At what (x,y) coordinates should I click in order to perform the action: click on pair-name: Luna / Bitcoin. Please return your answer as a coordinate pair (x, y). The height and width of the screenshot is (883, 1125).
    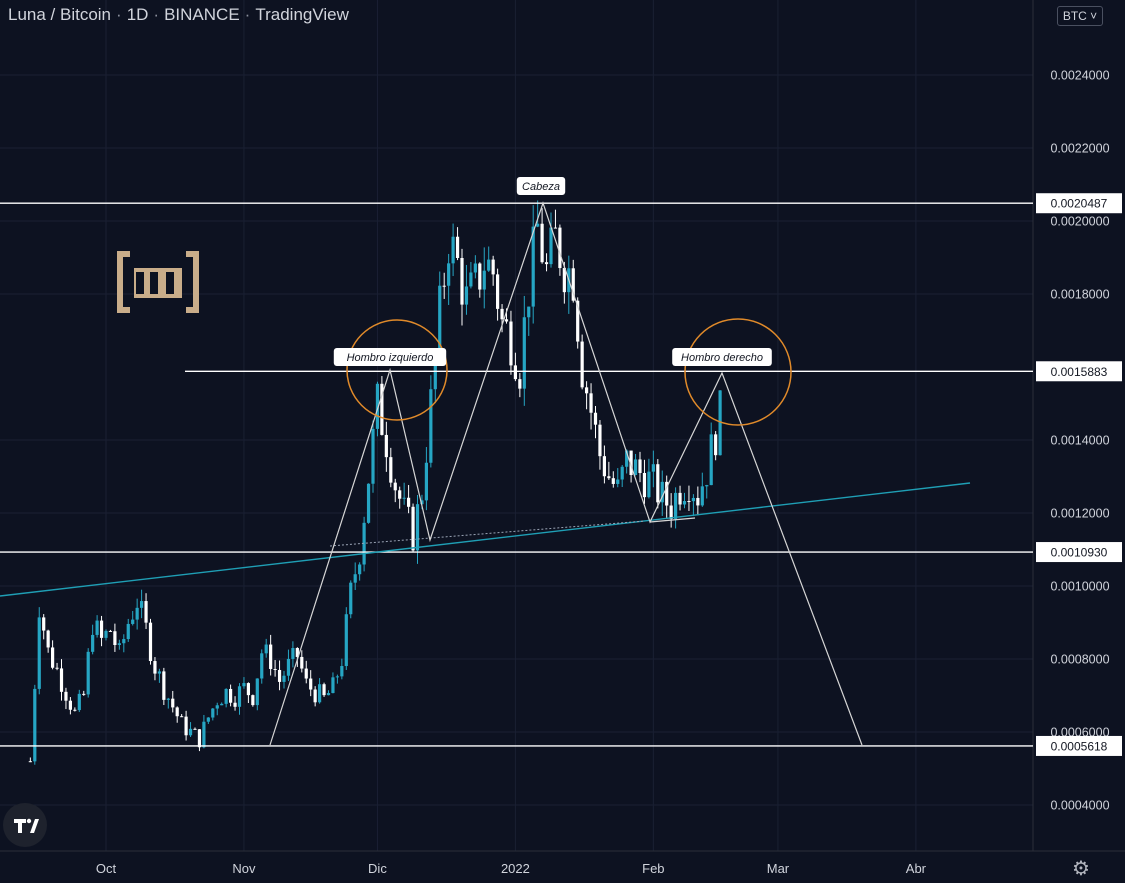
    Looking at the image, I should click on (60, 14).